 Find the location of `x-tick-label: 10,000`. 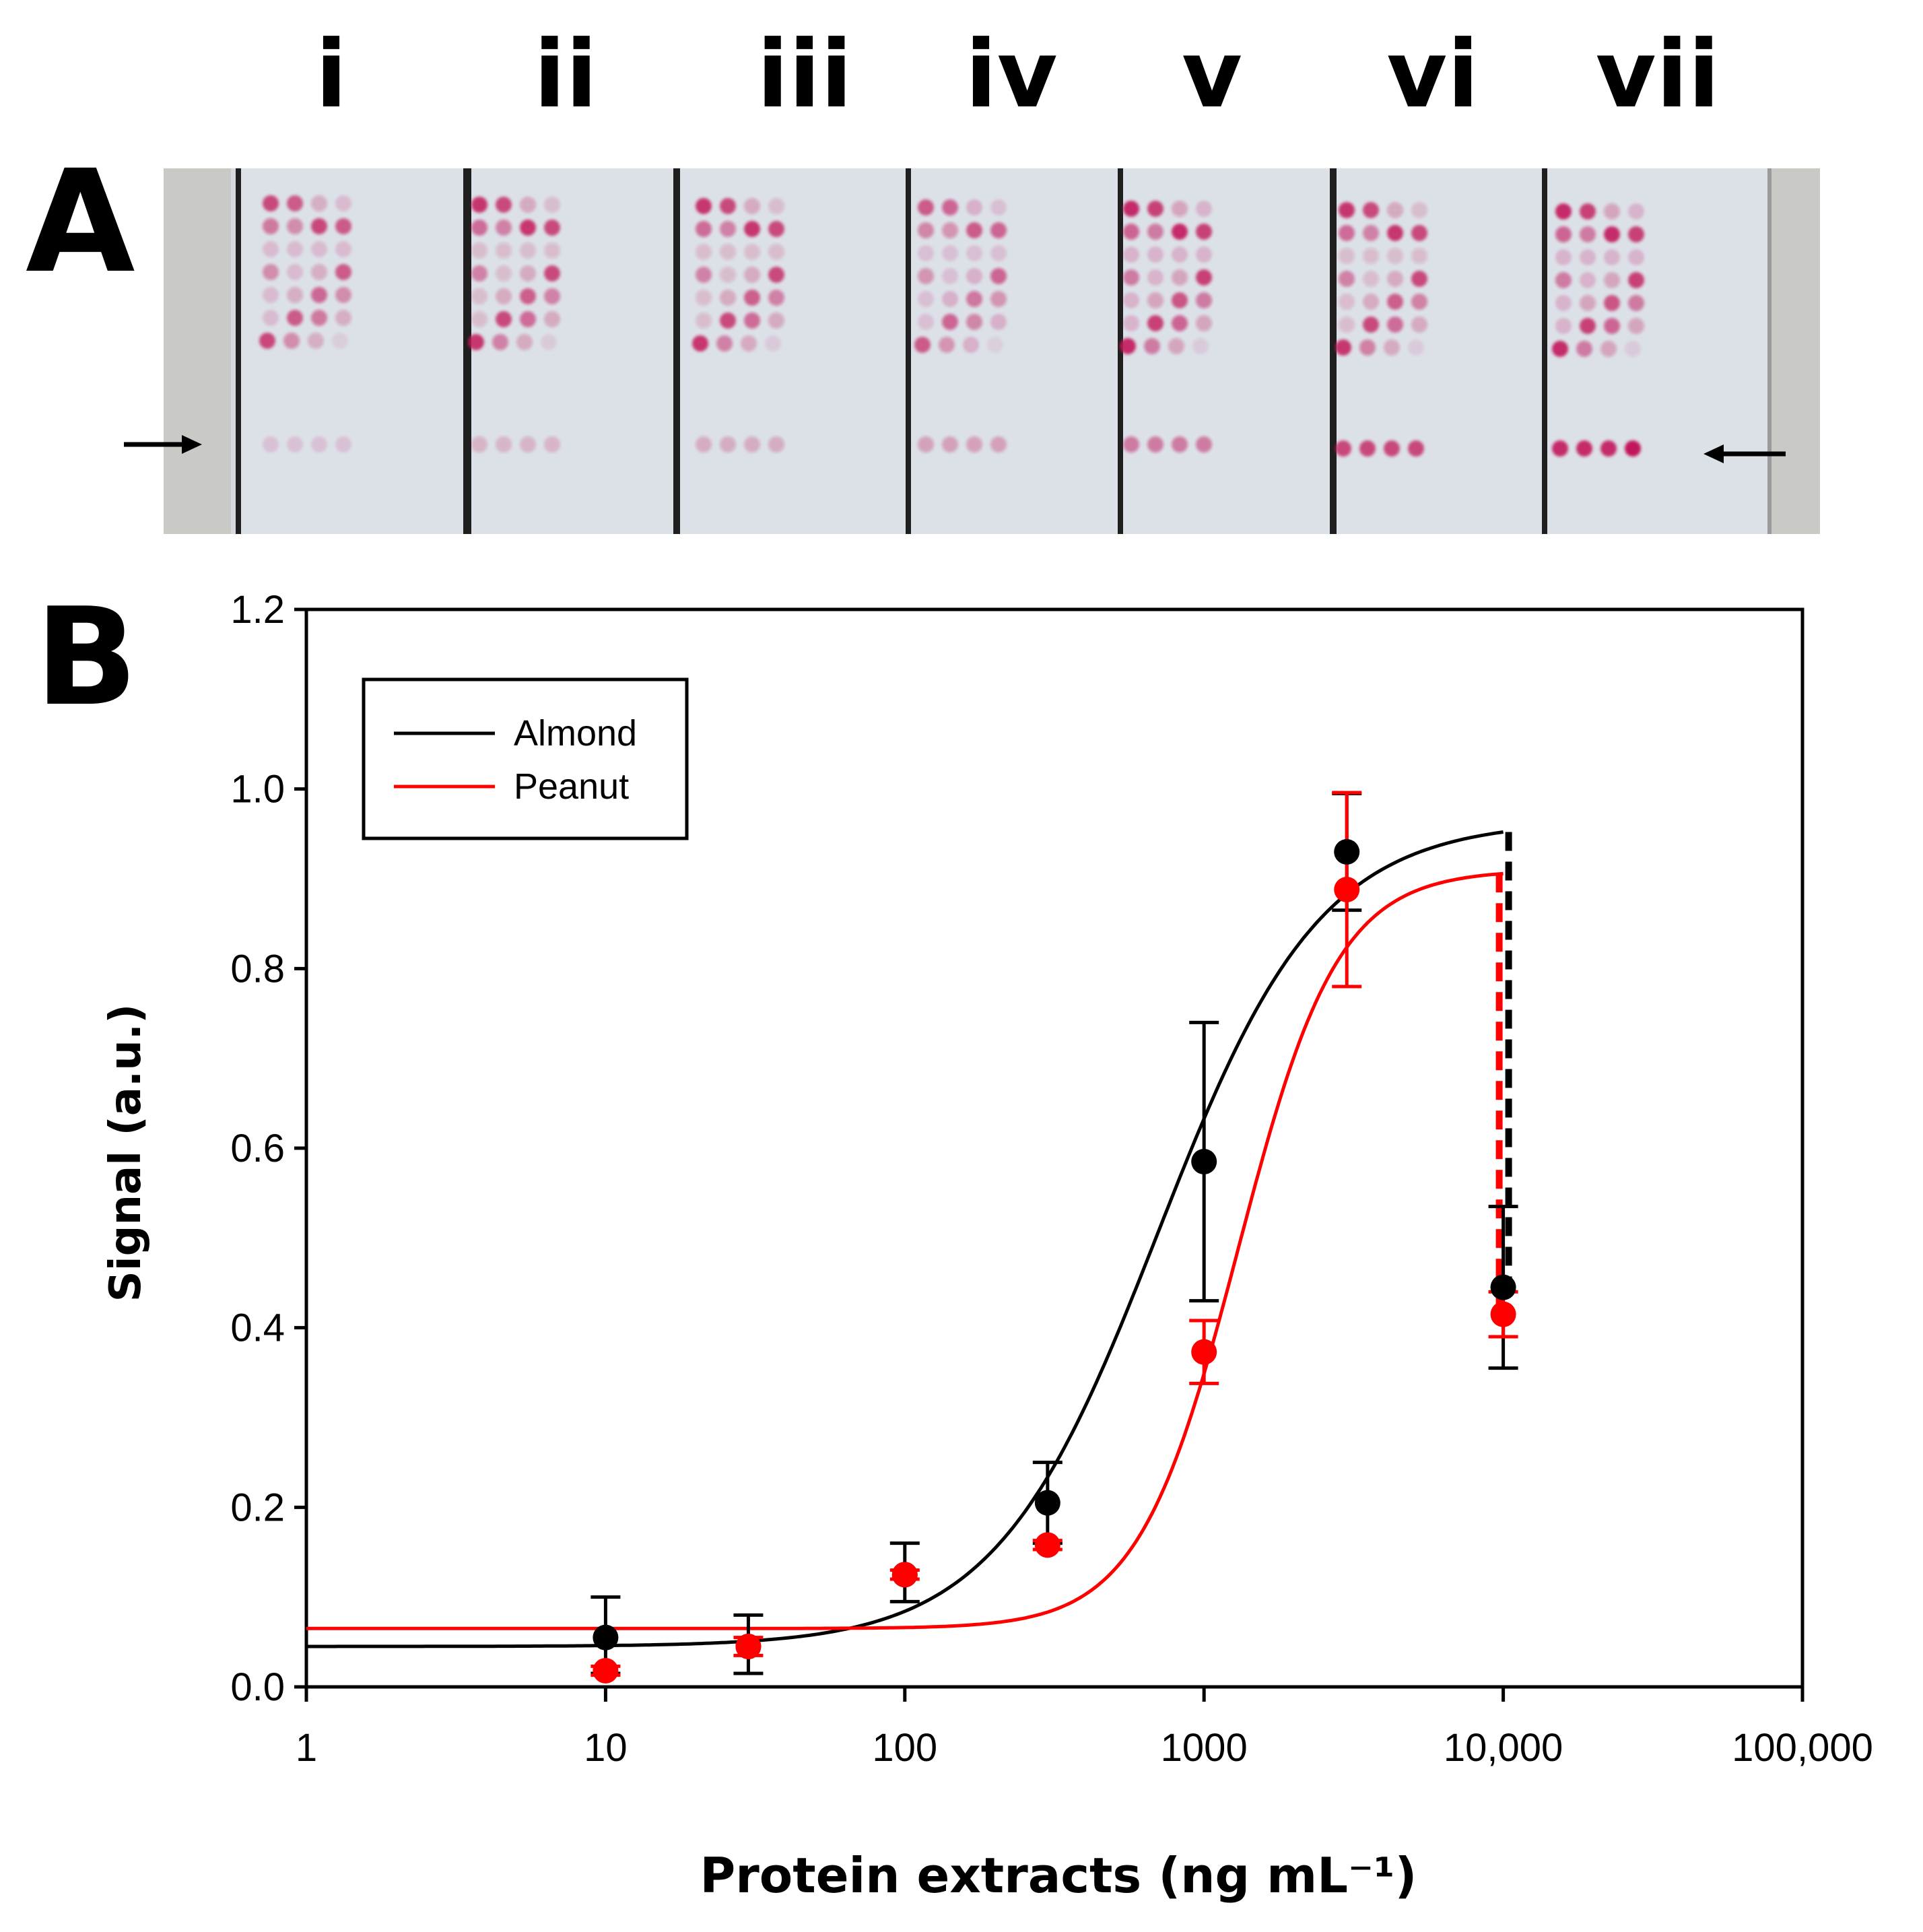

x-tick-label: 10,000 is located at coordinates (1504, 1748).